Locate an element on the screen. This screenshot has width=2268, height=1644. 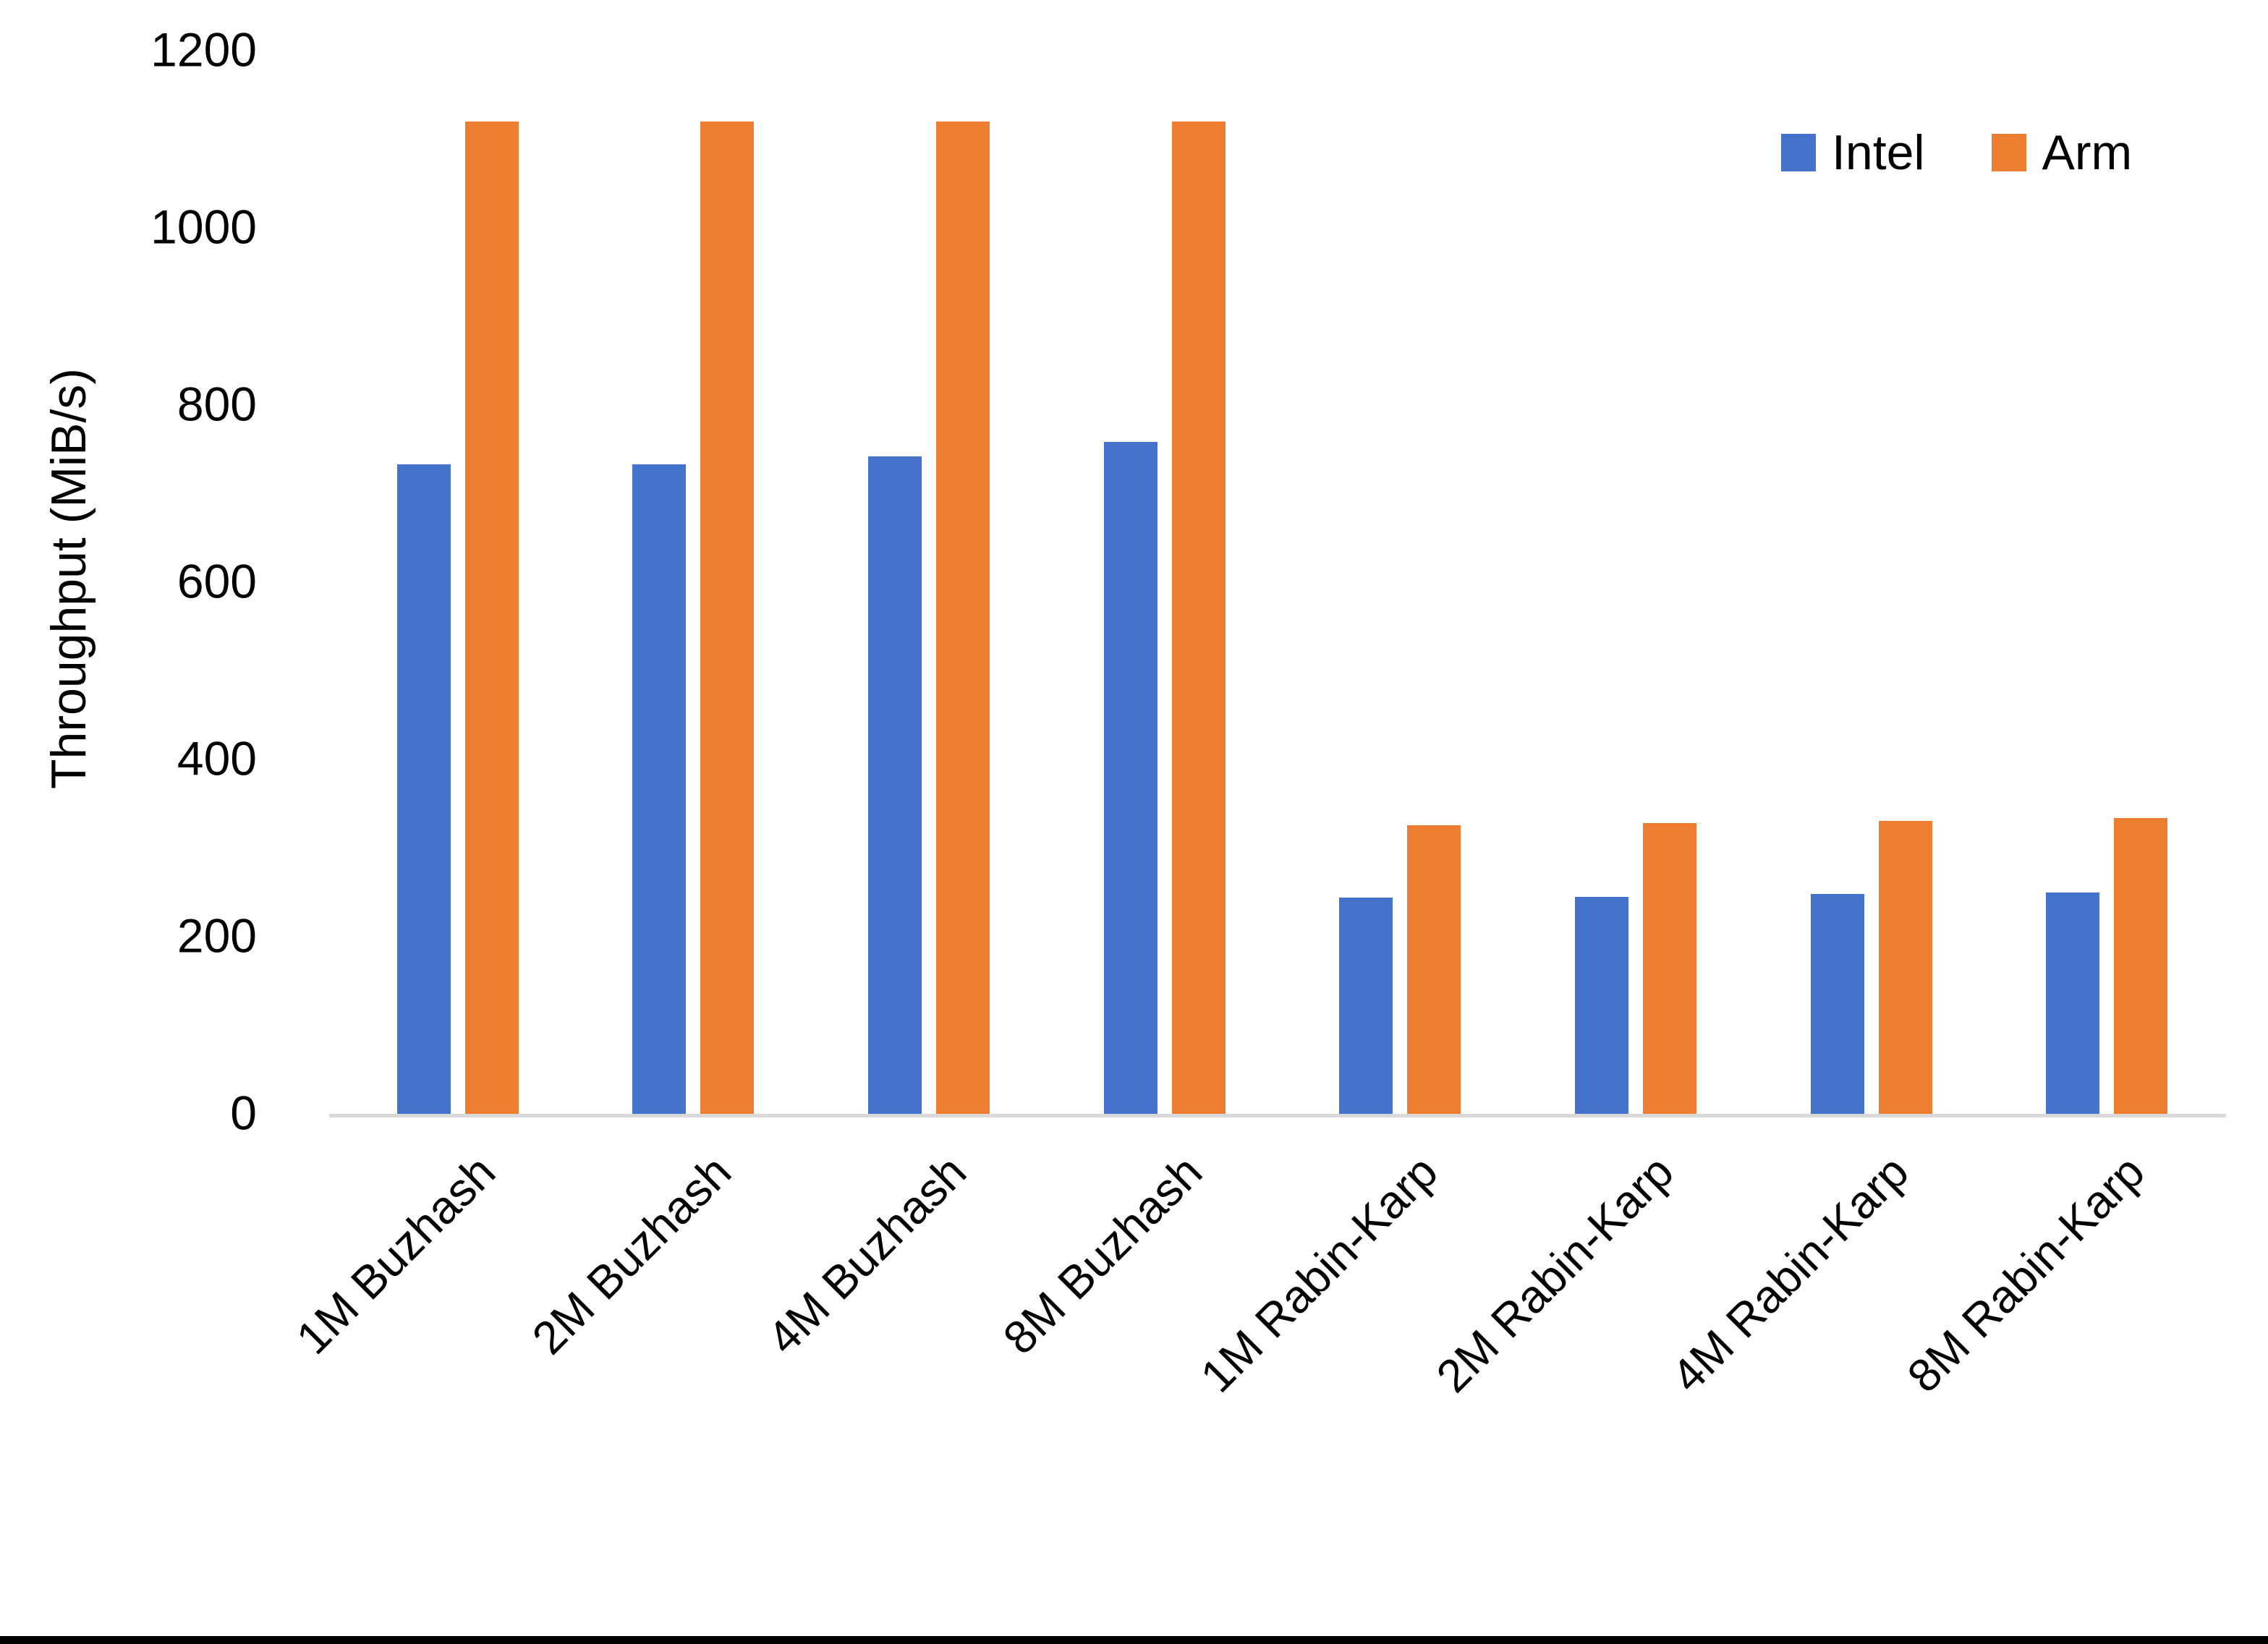
y-tick-label-600: 600 is located at coordinates (217, 581).